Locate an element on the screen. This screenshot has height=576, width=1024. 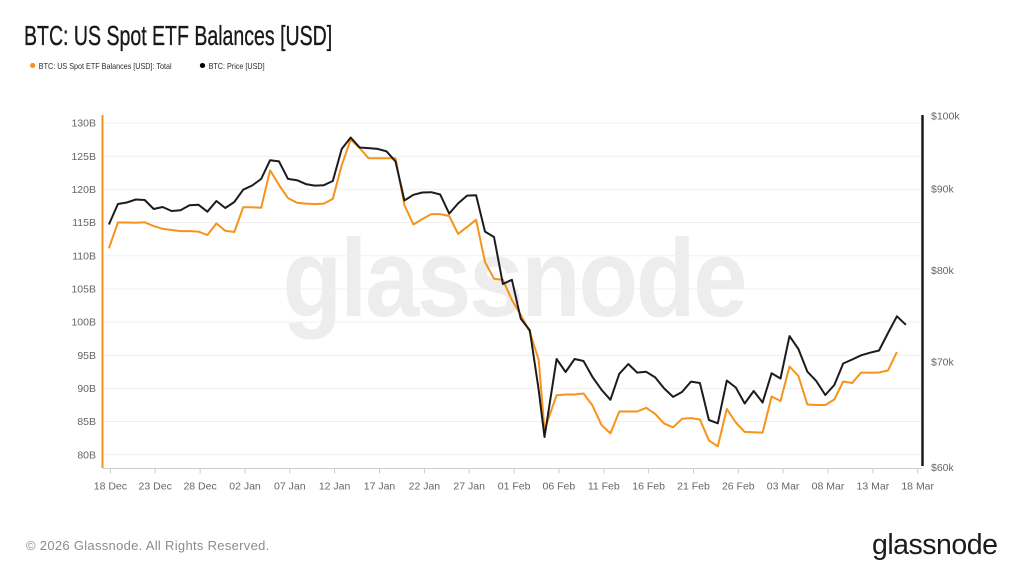
svg-text: 90B is located at coordinates (86, 389).